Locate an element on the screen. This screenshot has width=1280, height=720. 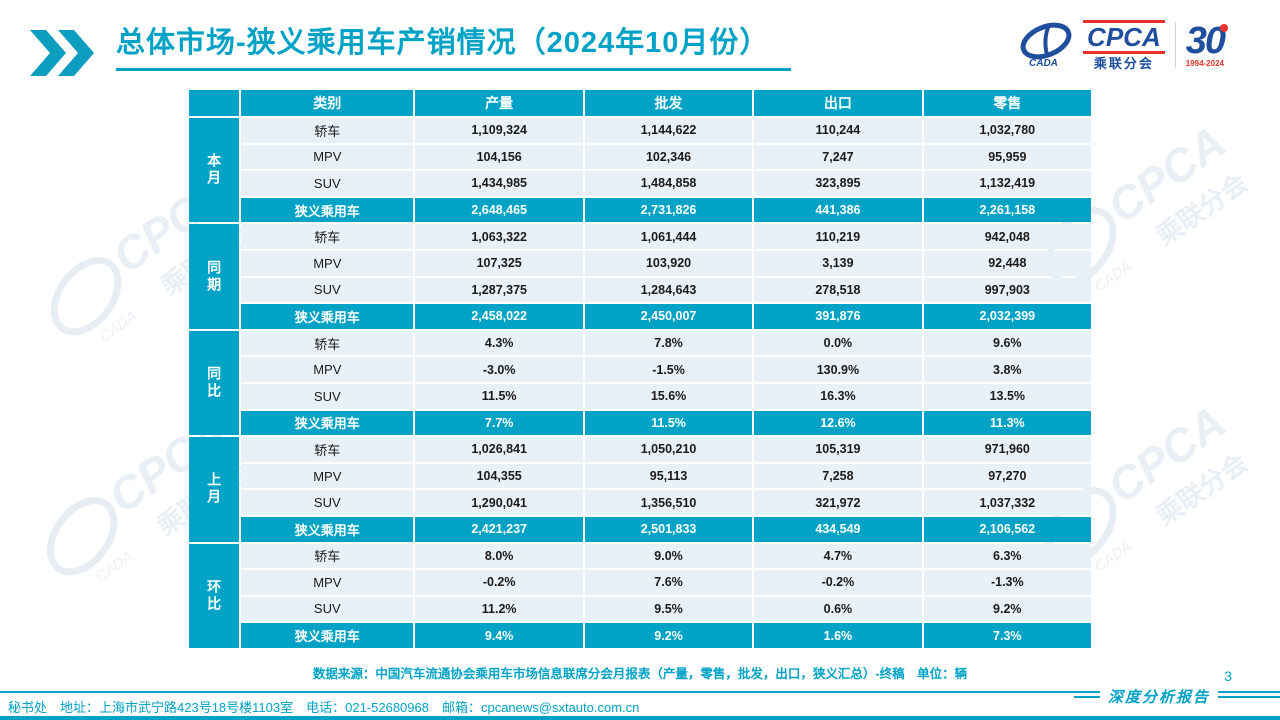
value-cell: 2,501,833 is located at coordinates (668, 529).